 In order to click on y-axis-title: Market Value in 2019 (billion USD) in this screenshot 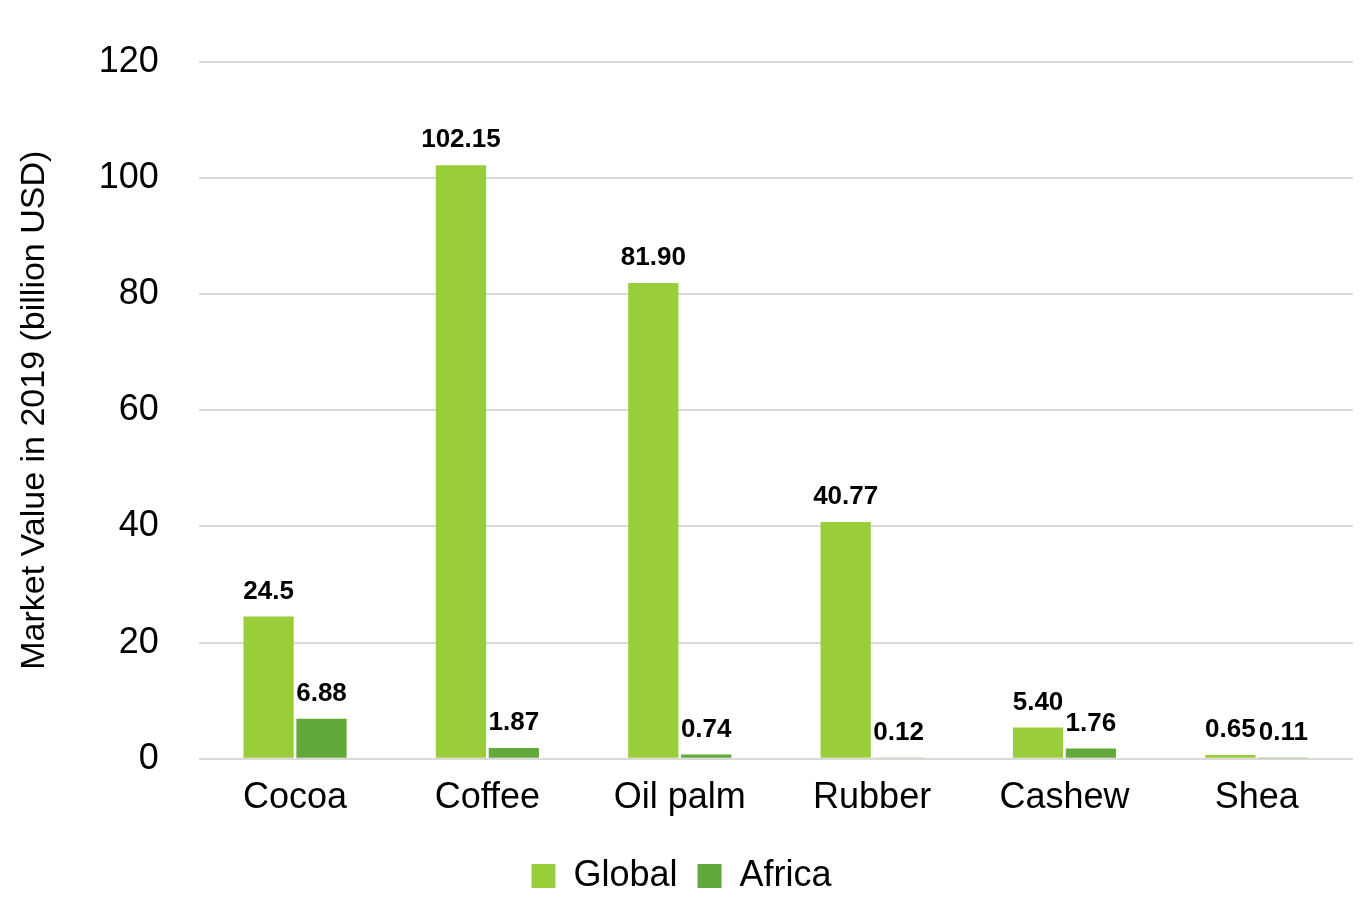, I will do `click(31, 410)`.